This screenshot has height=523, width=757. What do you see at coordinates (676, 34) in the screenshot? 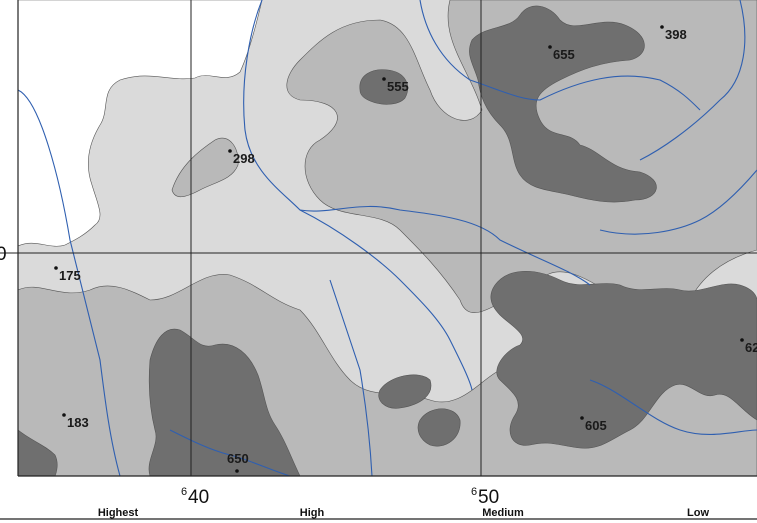
I see `spot-height: 398` at bounding box center [676, 34].